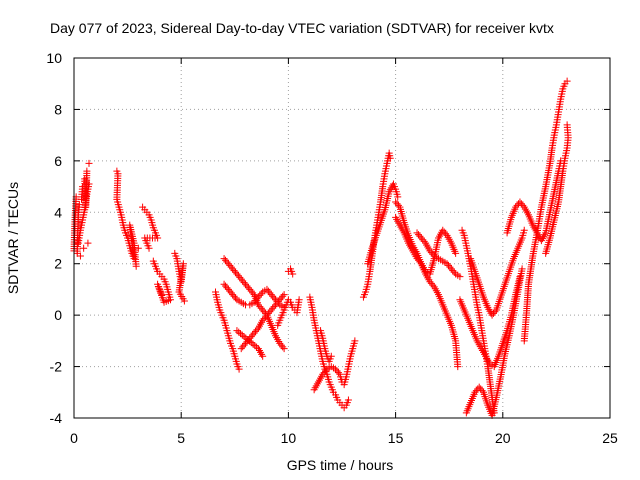 The height and width of the screenshot is (480, 640). Describe the element at coordinates (56, 418) in the screenshot. I see `y-tick-label: -4` at that location.